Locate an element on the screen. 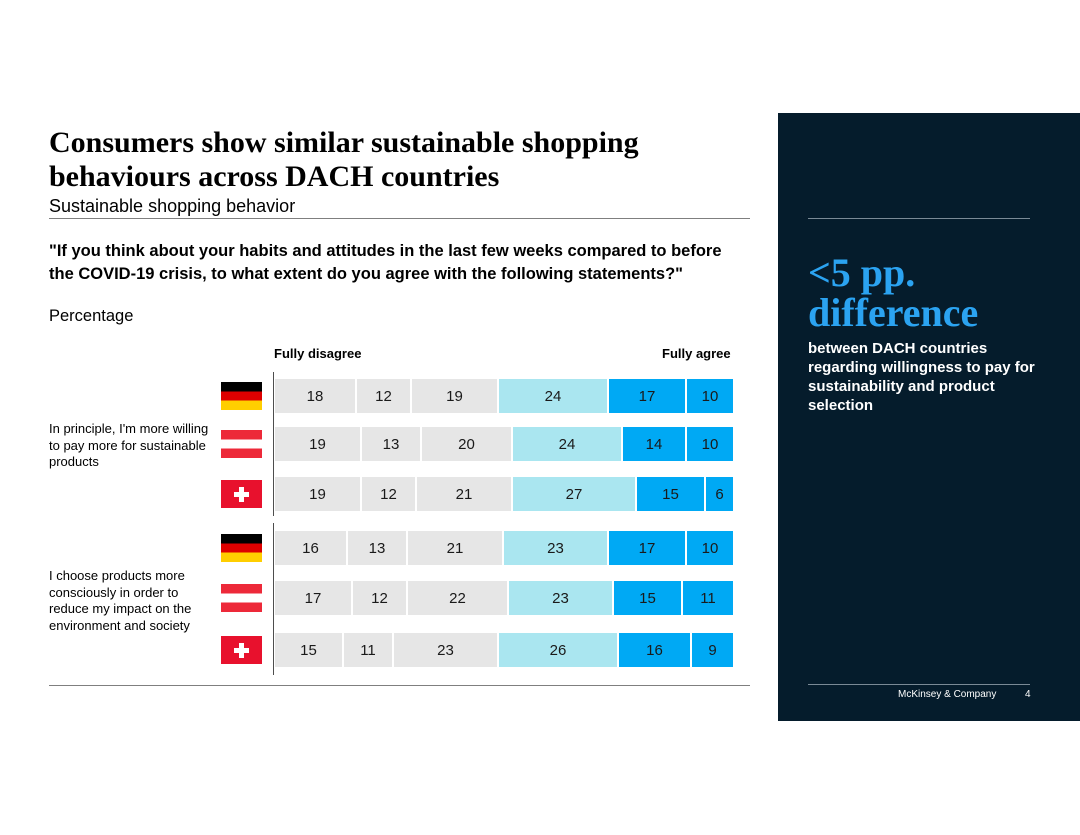 This screenshot has height=835, width=1080. bar-segment: 26 is located at coordinates (559, 650).